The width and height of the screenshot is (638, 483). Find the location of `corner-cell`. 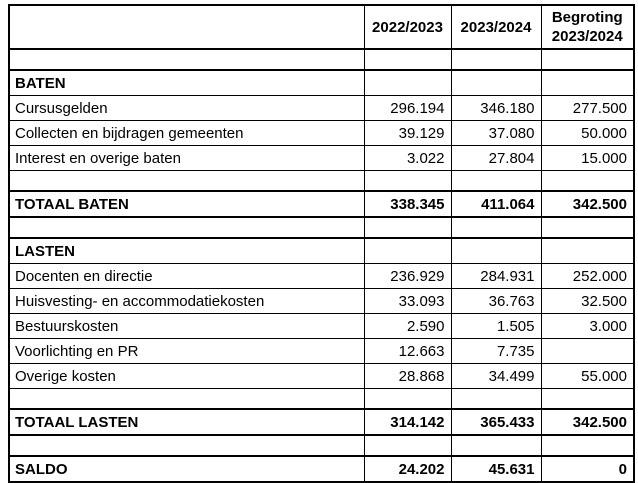

corner-cell is located at coordinates (186, 27).